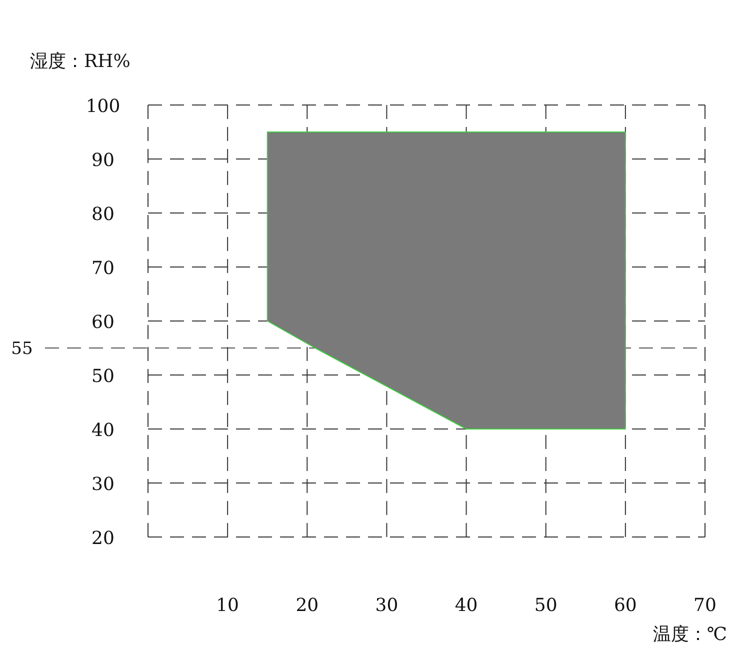  Describe the element at coordinates (689, 634) in the screenshot. I see `x-axis-title: 温度：℃` at that location.